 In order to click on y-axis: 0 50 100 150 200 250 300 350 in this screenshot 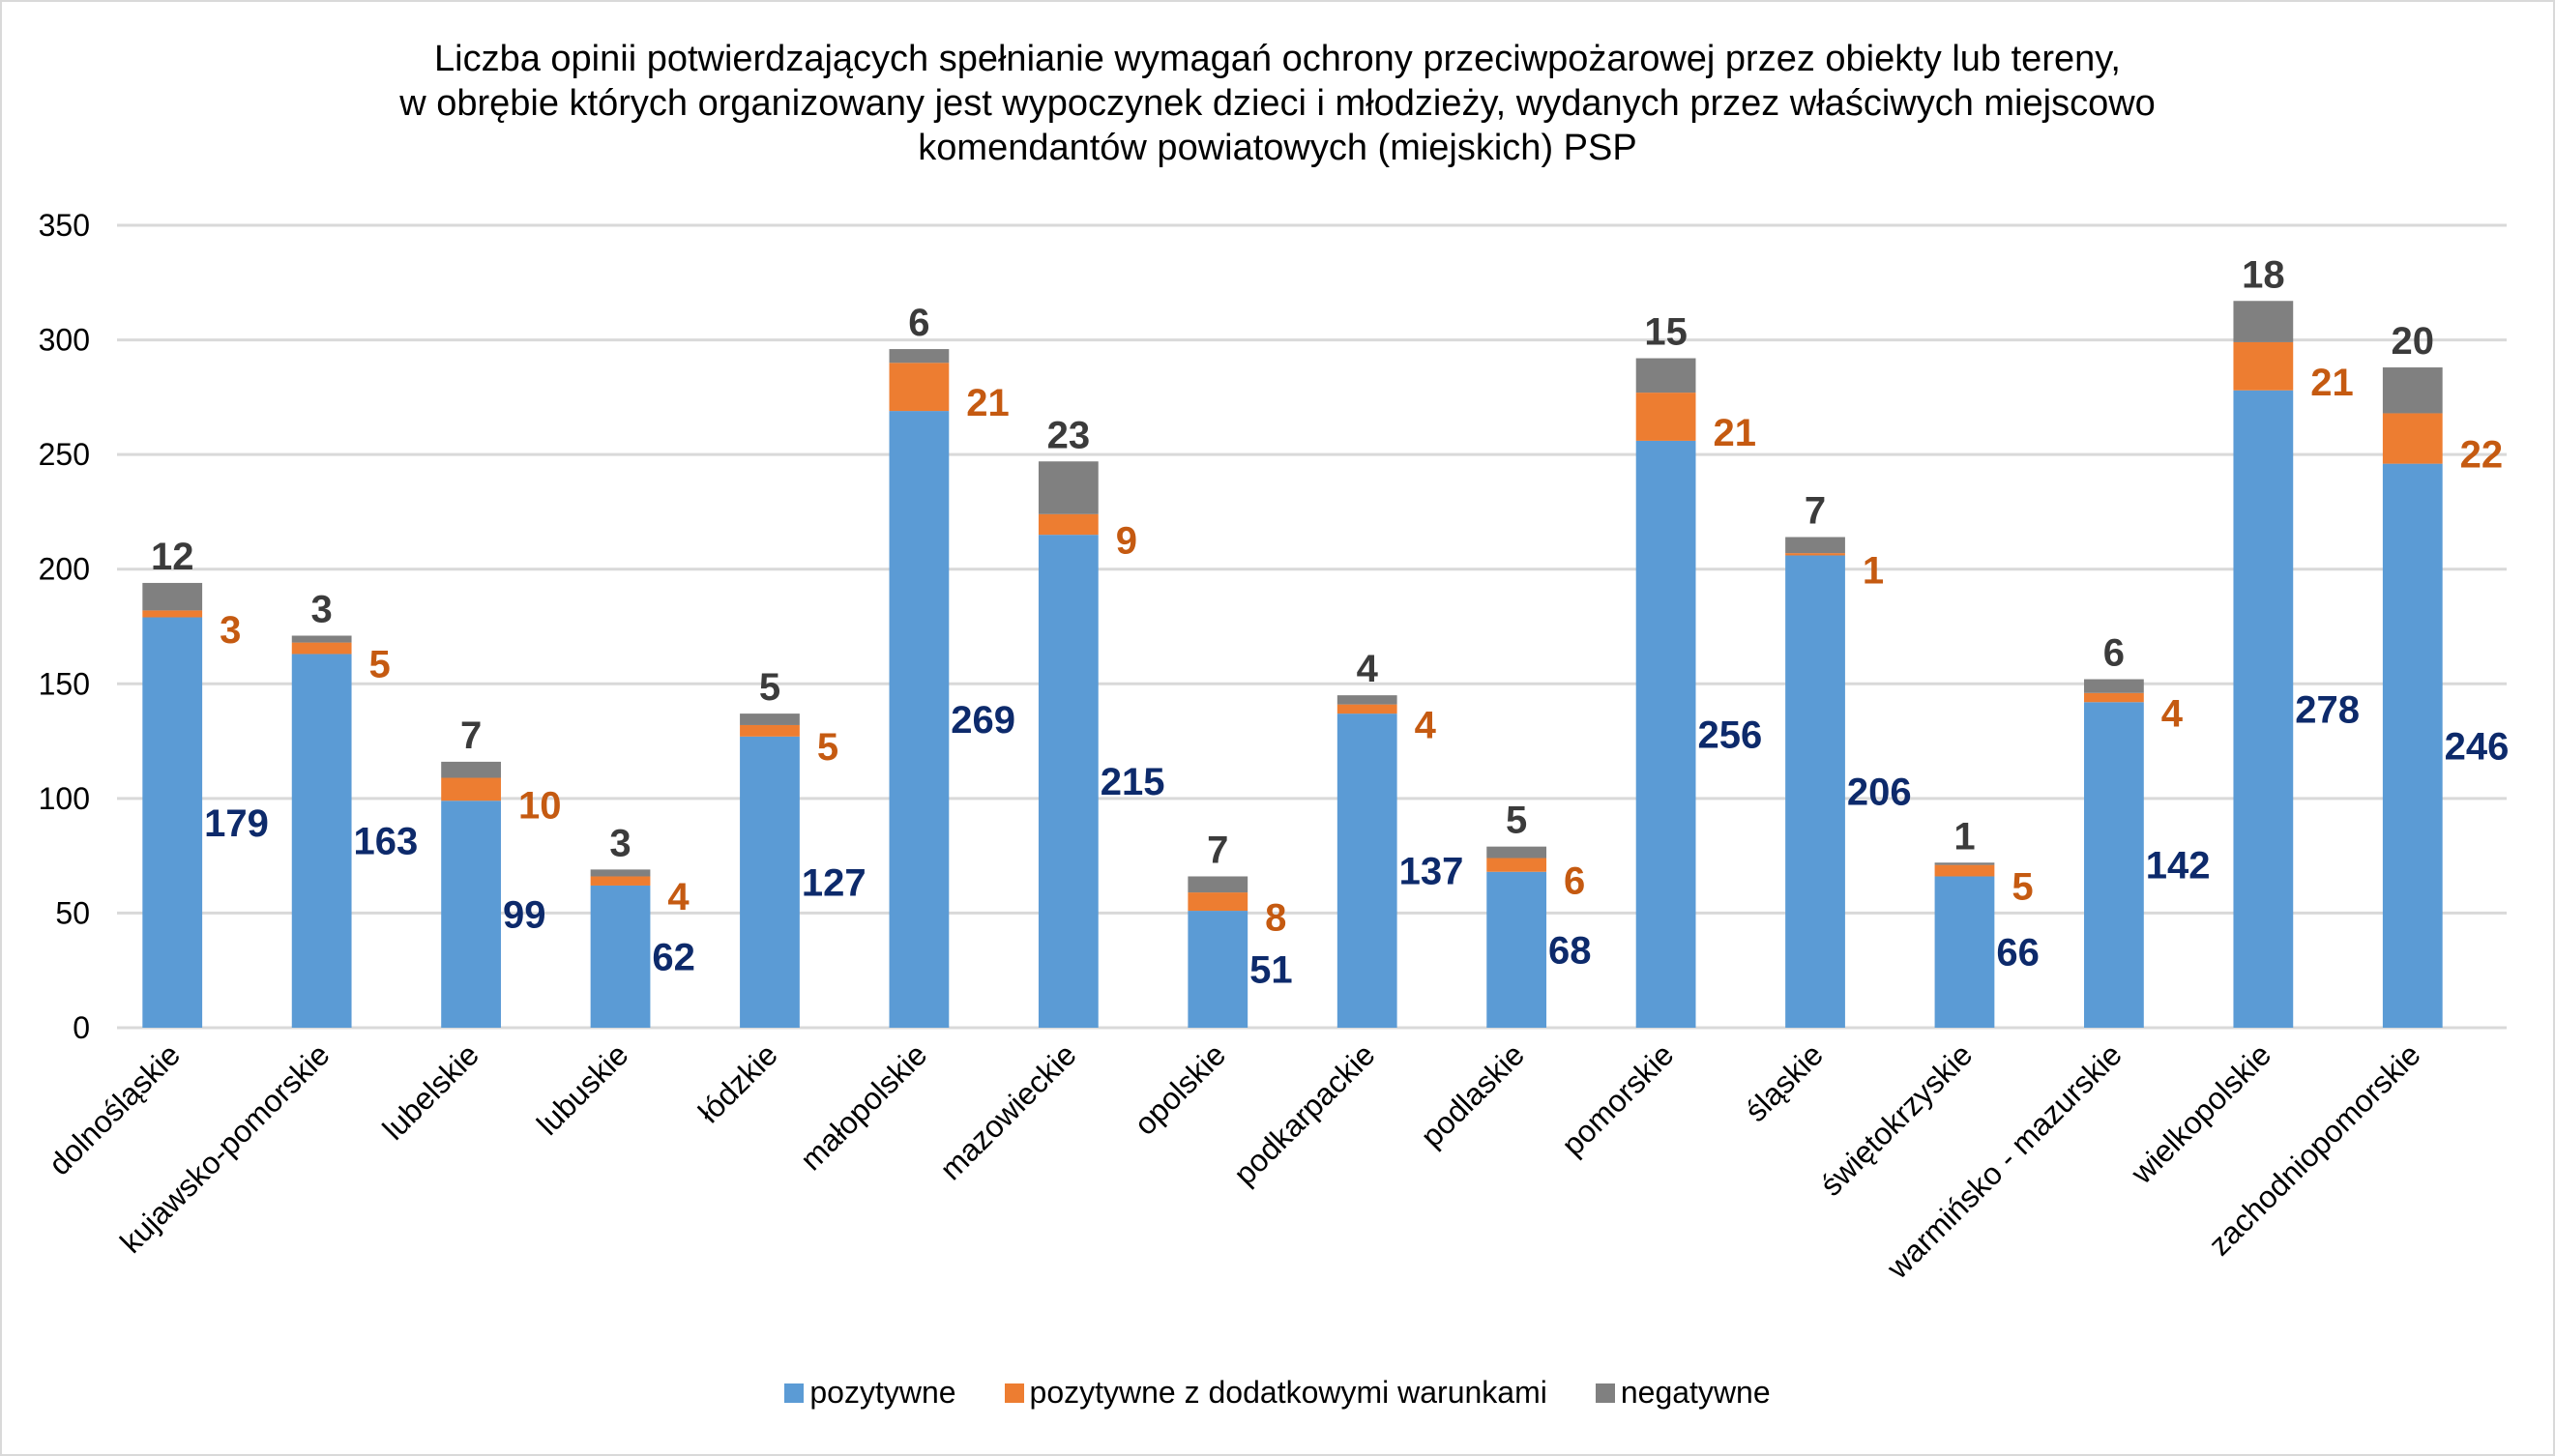, I will do `click(64, 626)`.